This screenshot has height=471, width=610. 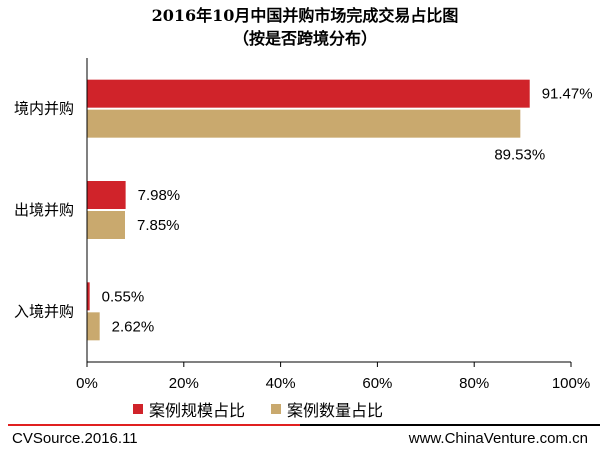 I want to click on legend-item-count: 案例数量占比, so click(x=327, y=409).